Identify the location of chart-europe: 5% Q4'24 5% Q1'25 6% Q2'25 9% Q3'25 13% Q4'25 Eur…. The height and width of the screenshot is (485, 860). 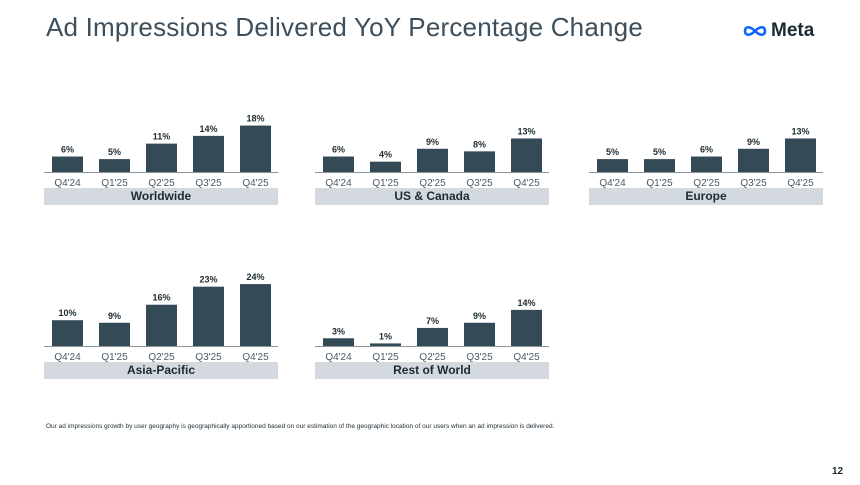
(709, 154).